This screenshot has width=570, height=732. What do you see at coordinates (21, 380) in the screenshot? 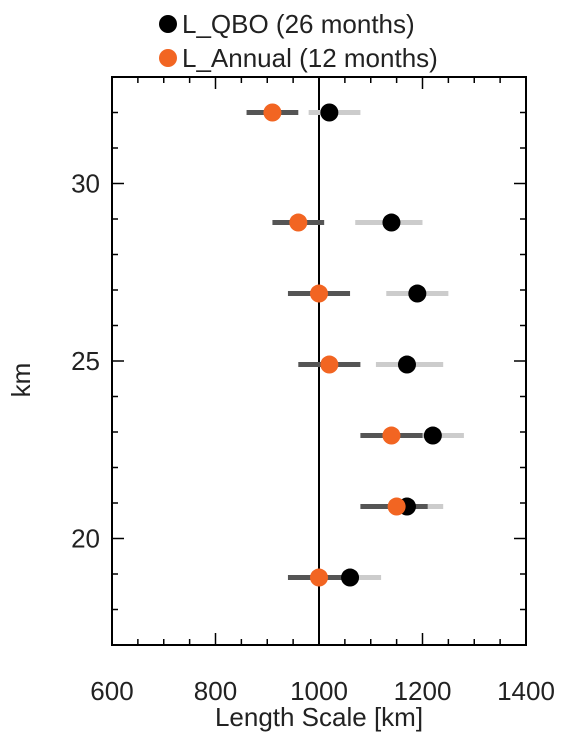
I see `y-axis-title: km` at bounding box center [21, 380].